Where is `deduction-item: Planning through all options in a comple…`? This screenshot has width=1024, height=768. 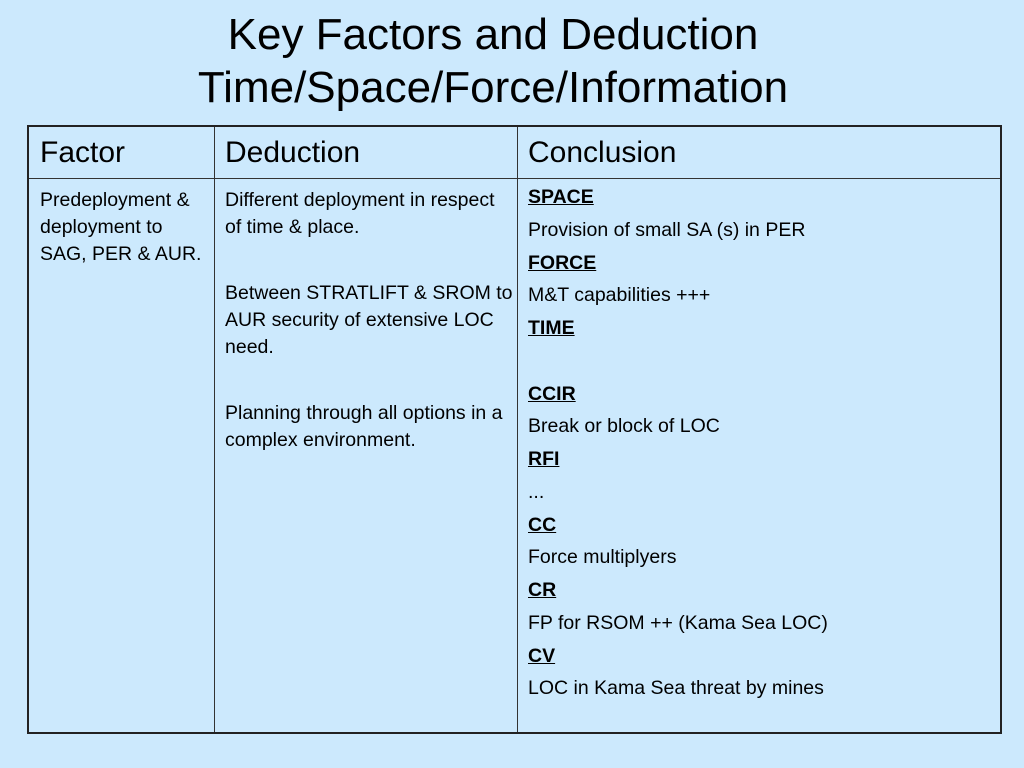 deduction-item: Planning through all options in a comple… is located at coordinates (364, 426).